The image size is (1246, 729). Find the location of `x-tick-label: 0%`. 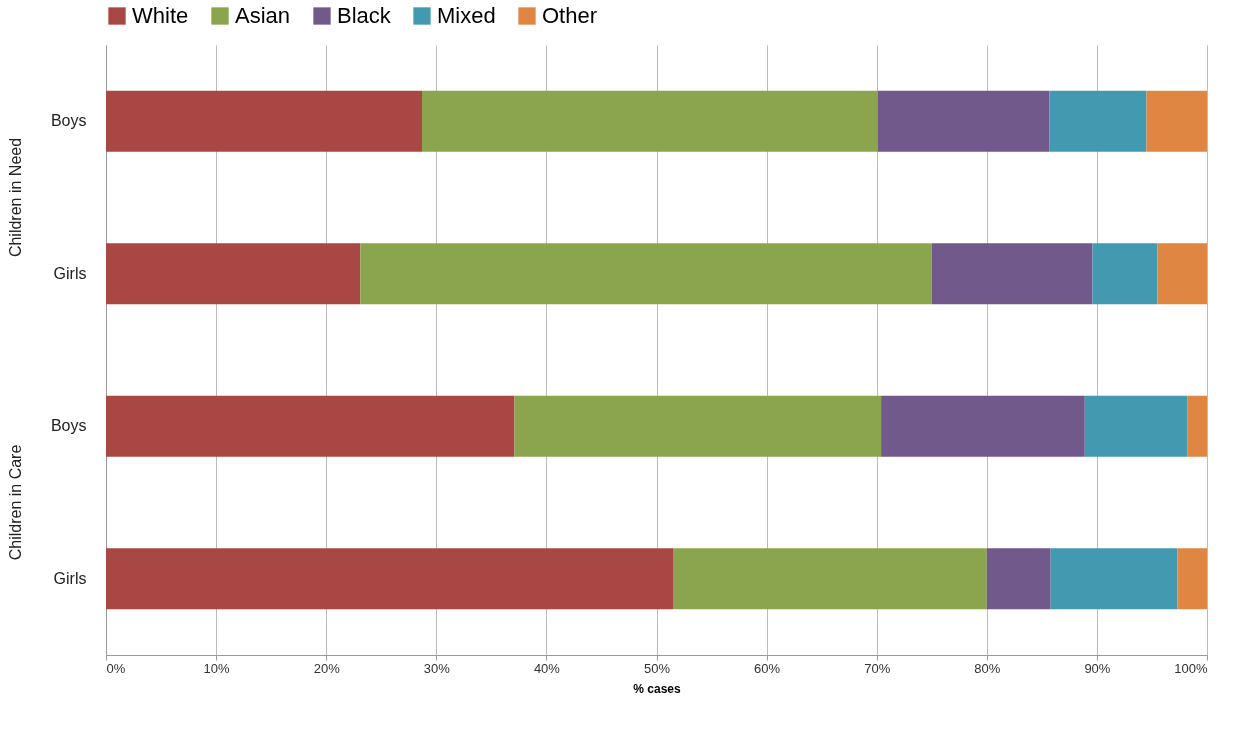

x-tick-label: 0% is located at coordinates (116, 668).